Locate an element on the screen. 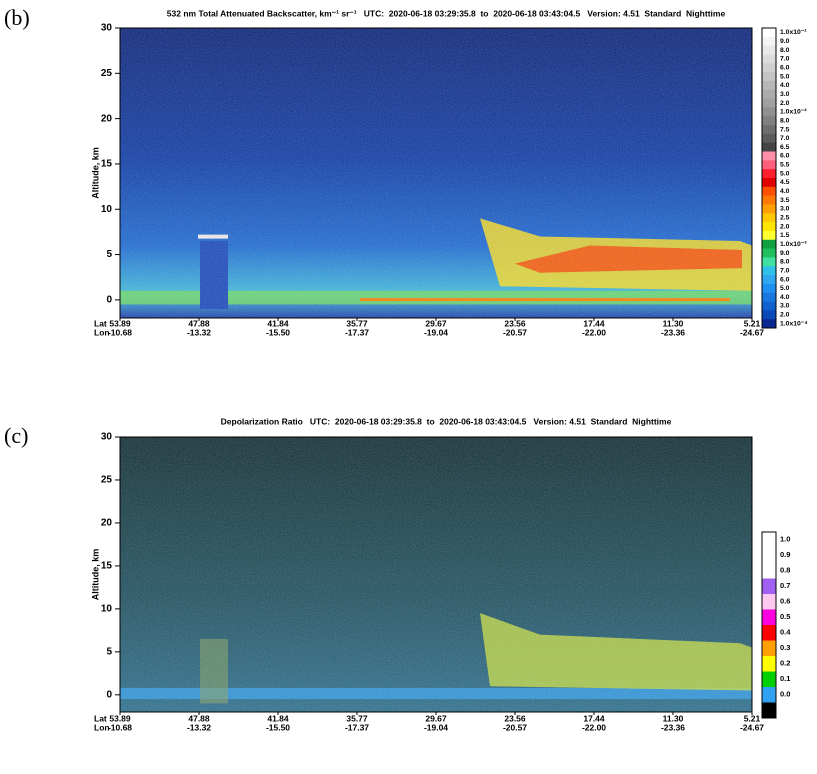  y-tick-label: 10 is located at coordinates (107, 209).